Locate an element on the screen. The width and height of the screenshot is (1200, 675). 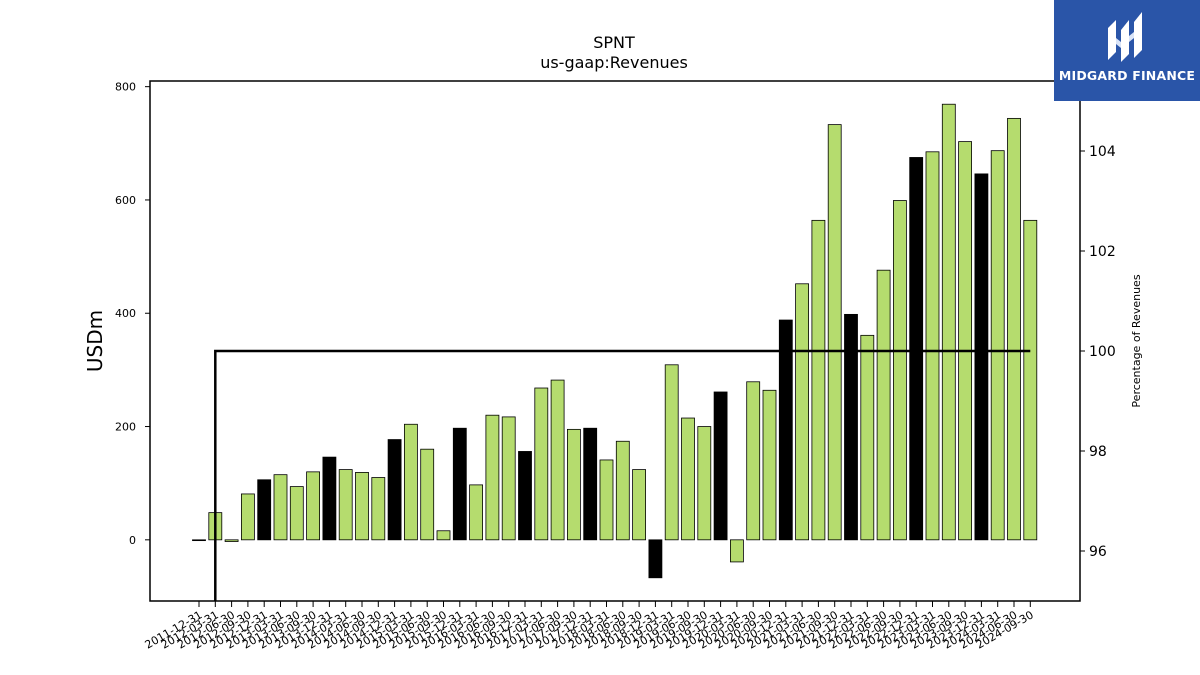
midgard-finance-logo: MIDGARD FINANCE is located at coordinates (1127, 50).